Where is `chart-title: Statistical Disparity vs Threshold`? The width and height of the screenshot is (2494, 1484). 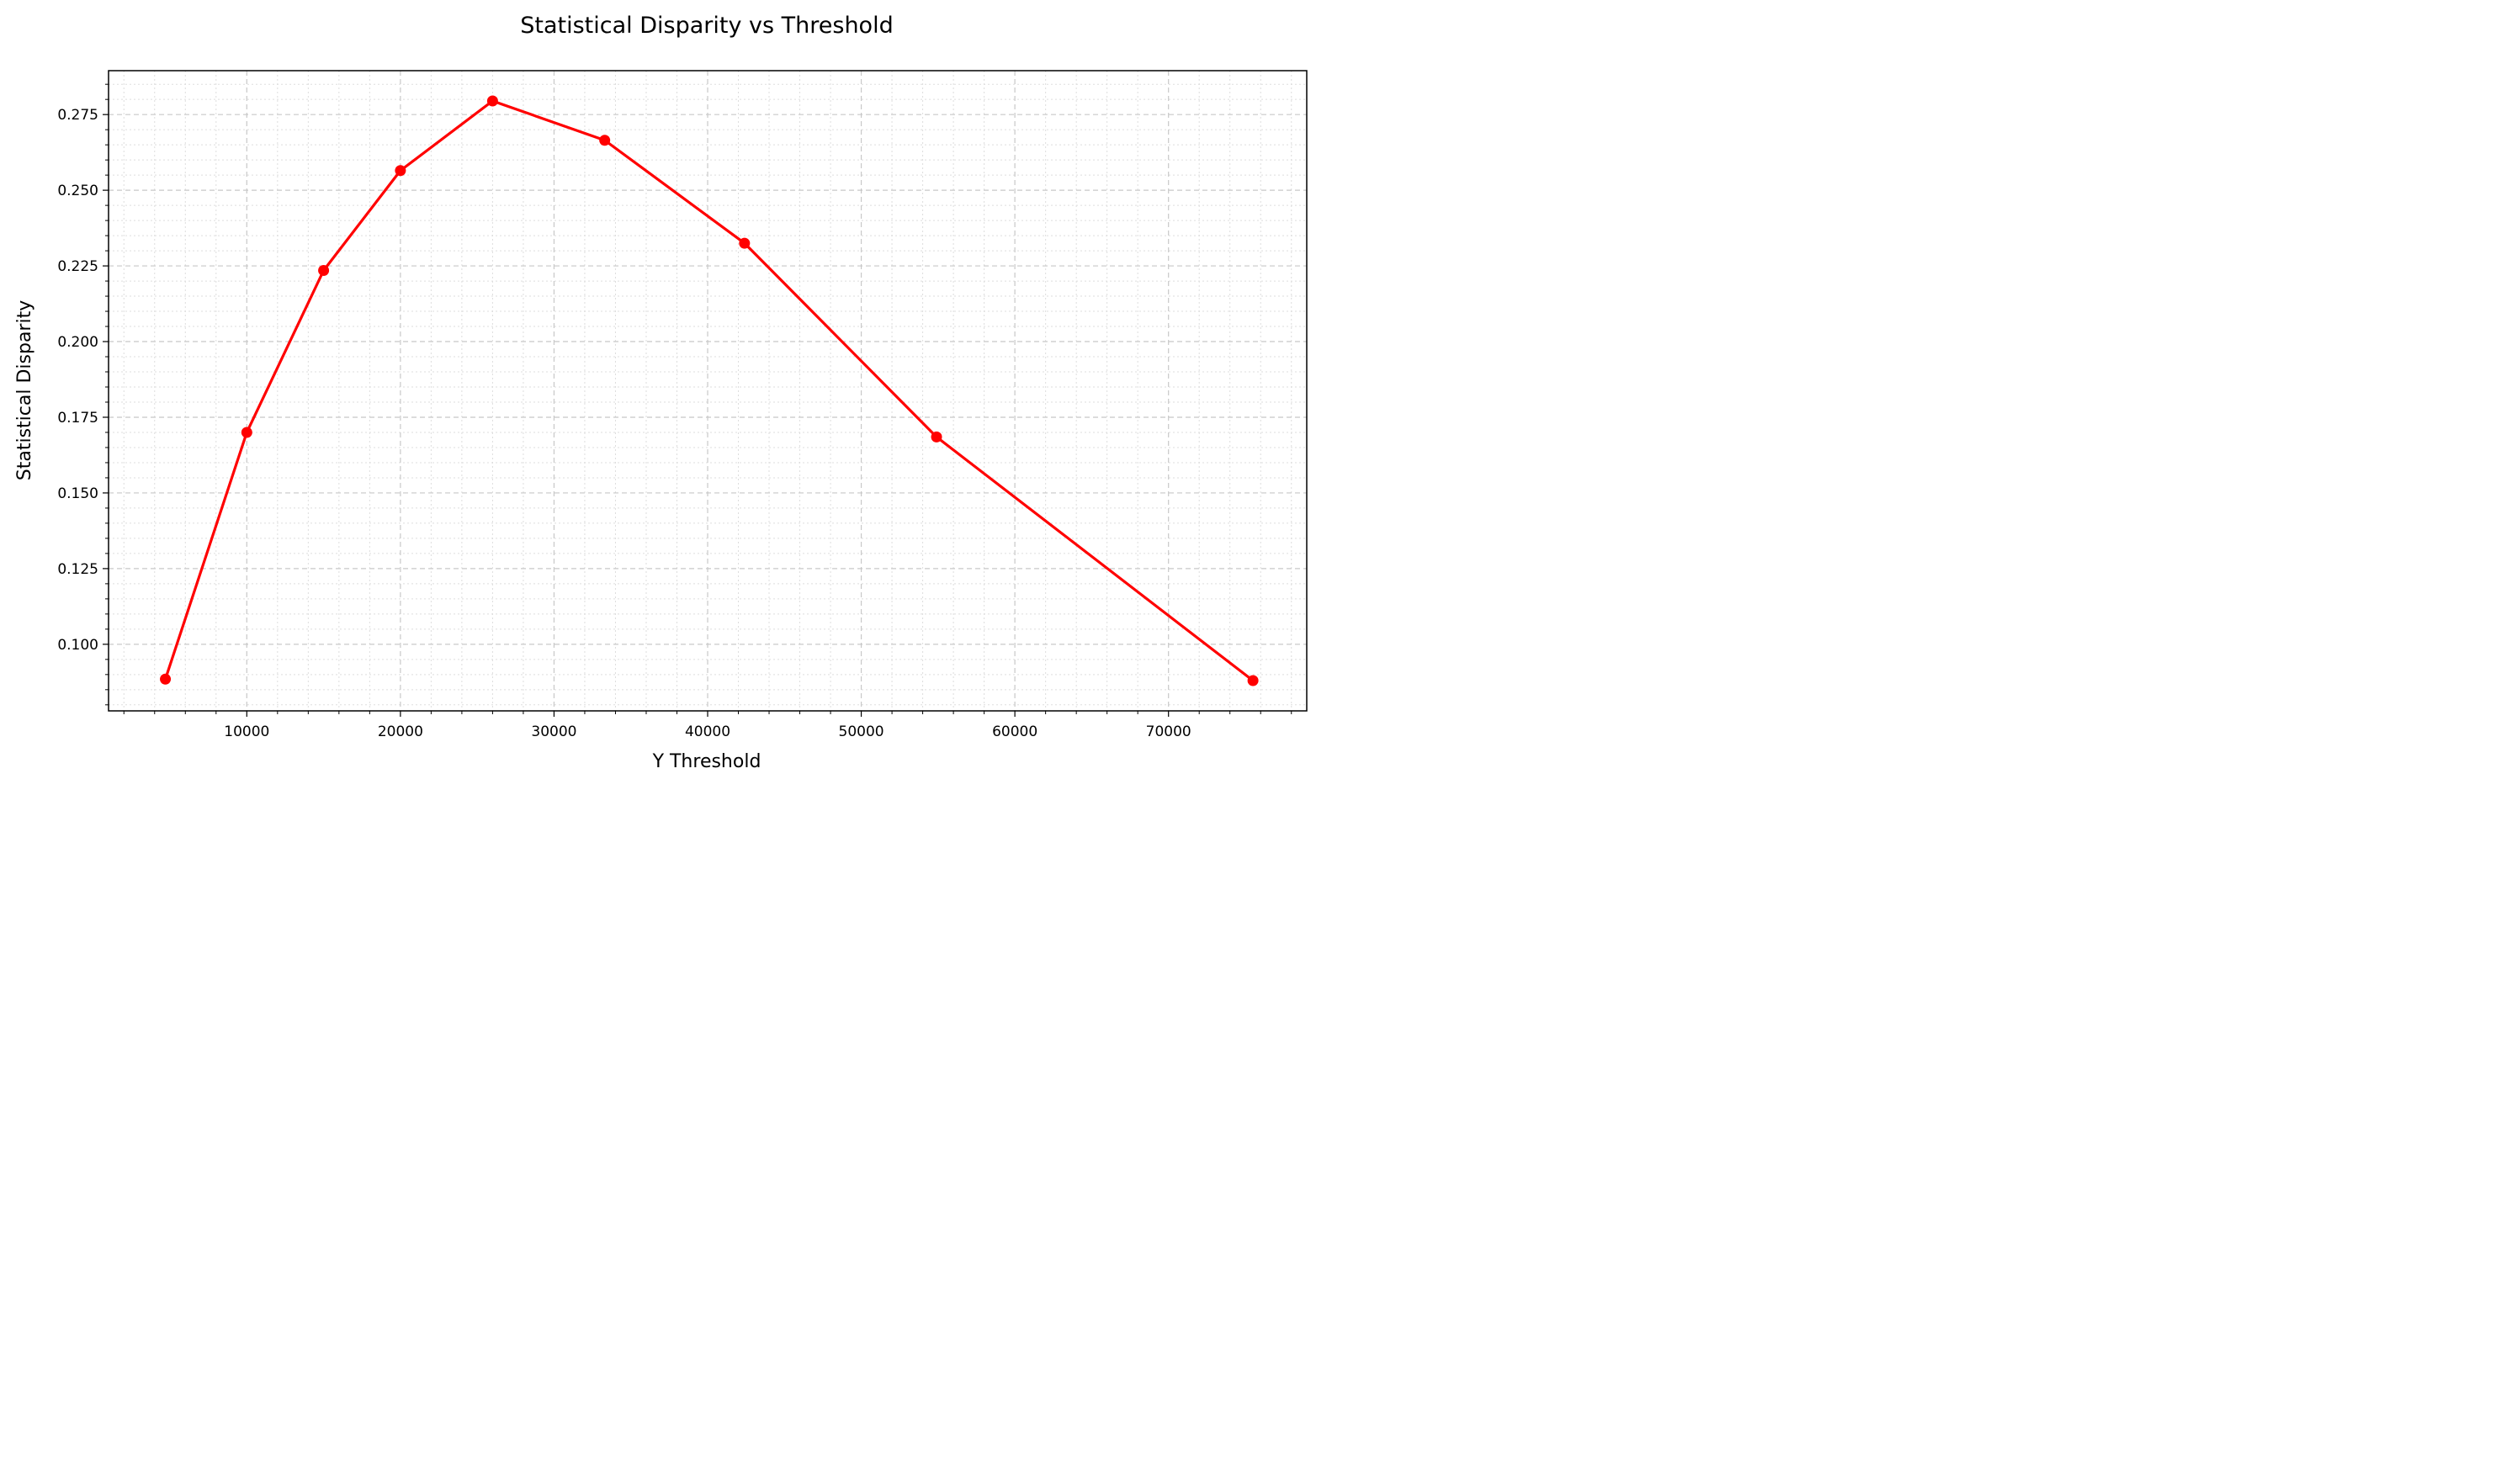
chart-title: Statistical Disparity vs Threshold is located at coordinates (706, 26).